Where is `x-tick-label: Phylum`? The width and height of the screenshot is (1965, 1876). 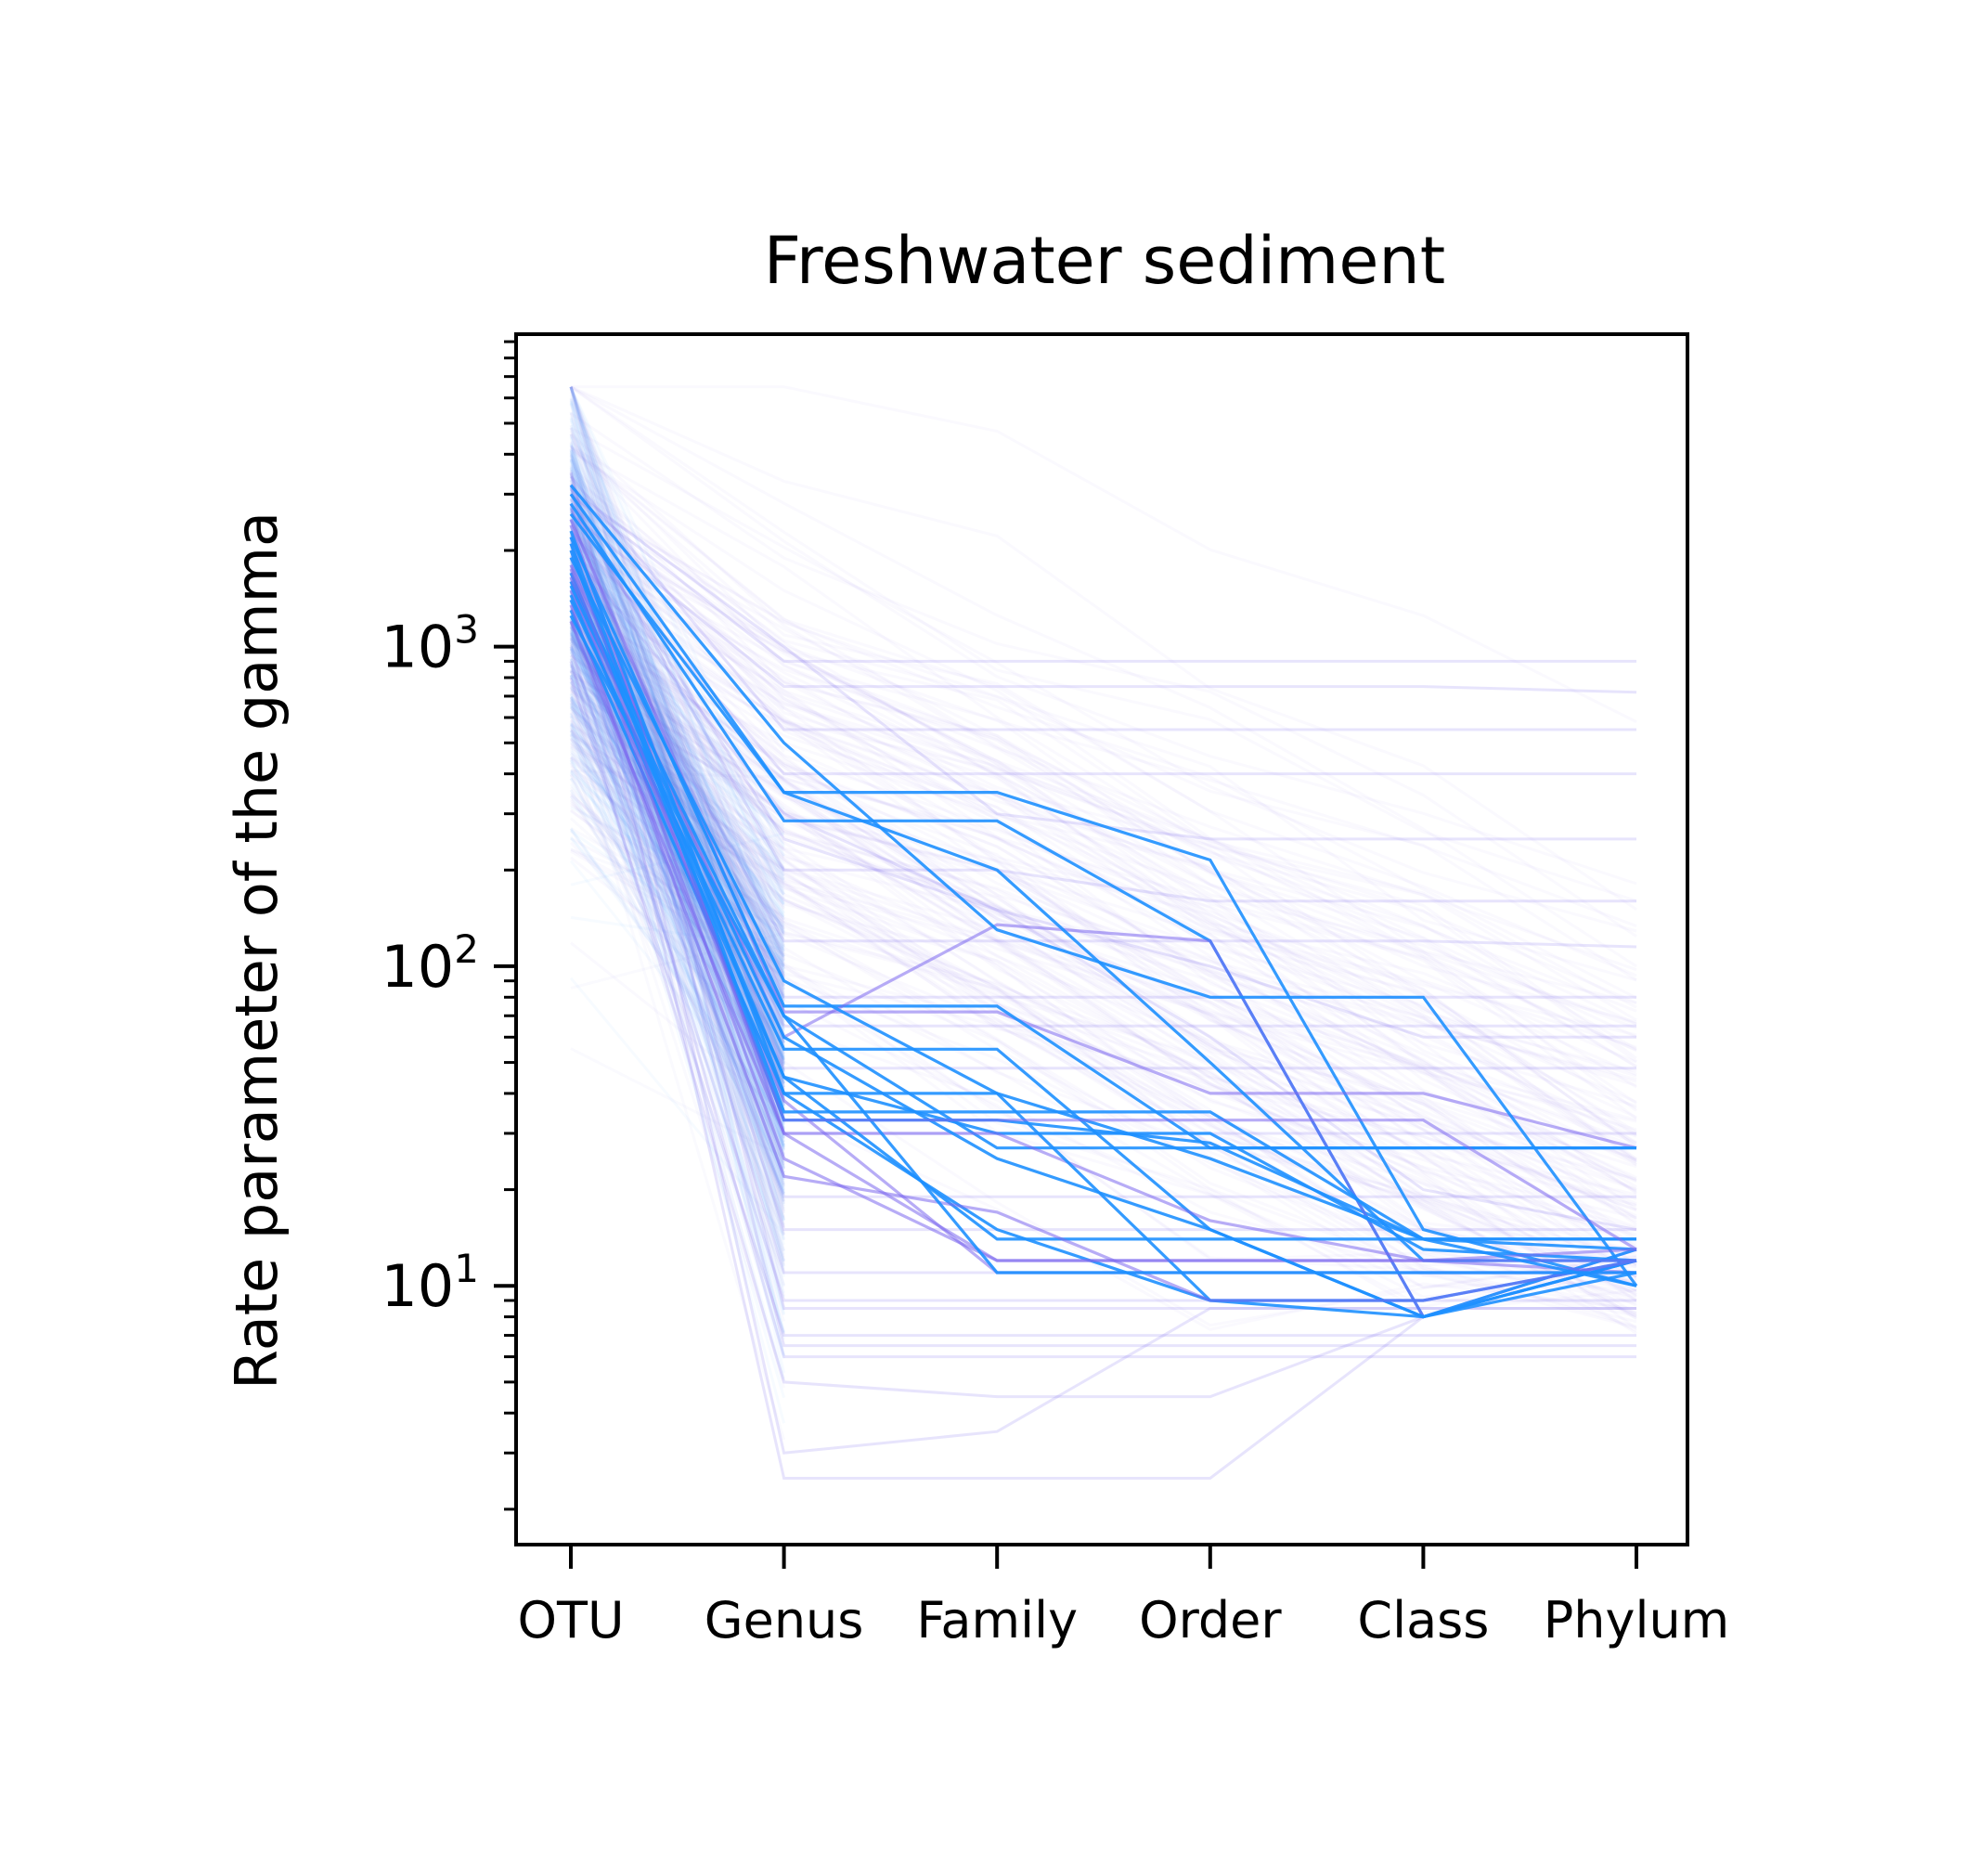
x-tick-label: Phylum is located at coordinates (1637, 1620).